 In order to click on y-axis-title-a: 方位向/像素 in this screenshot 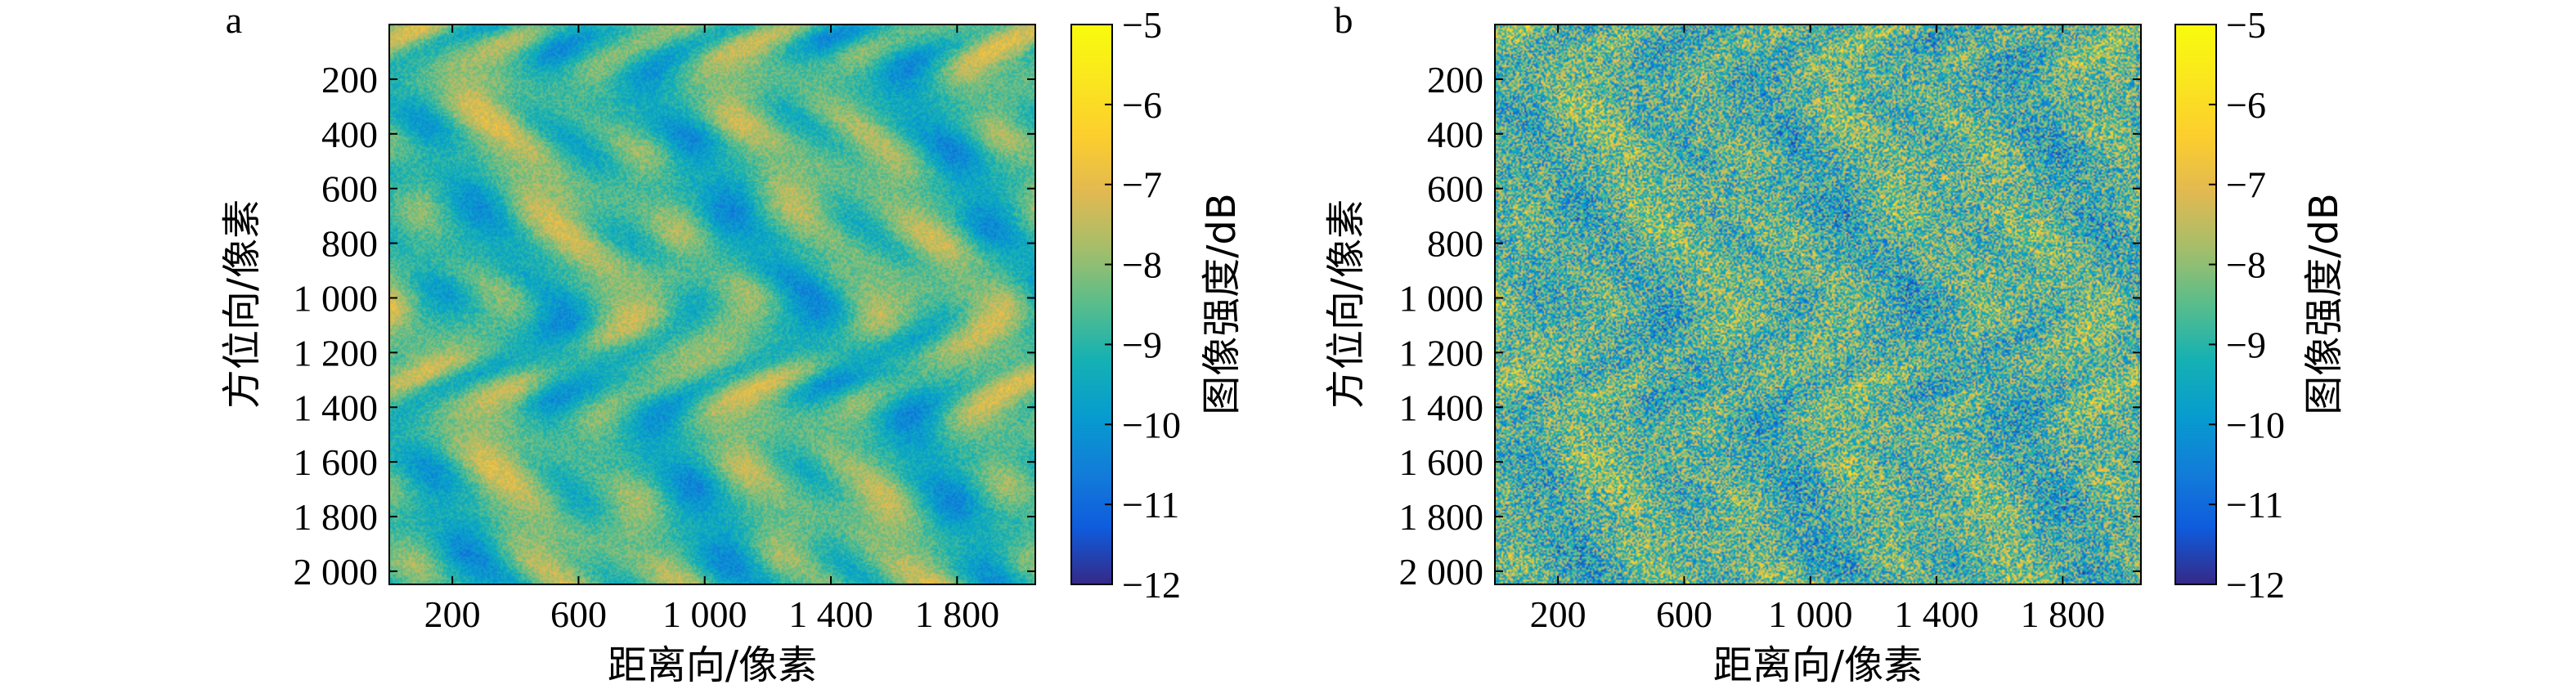, I will do `click(242, 304)`.